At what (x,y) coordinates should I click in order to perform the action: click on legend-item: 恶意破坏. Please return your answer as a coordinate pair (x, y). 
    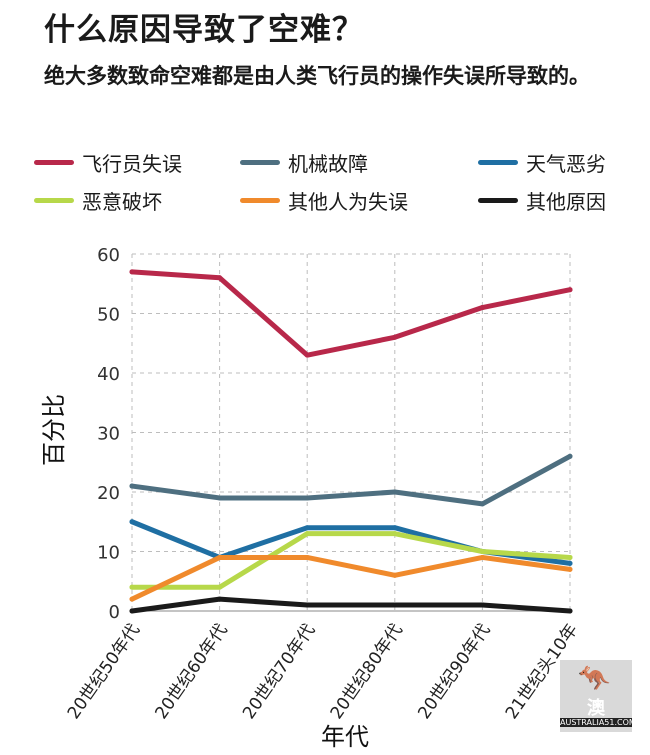
    Looking at the image, I should click on (98, 200).